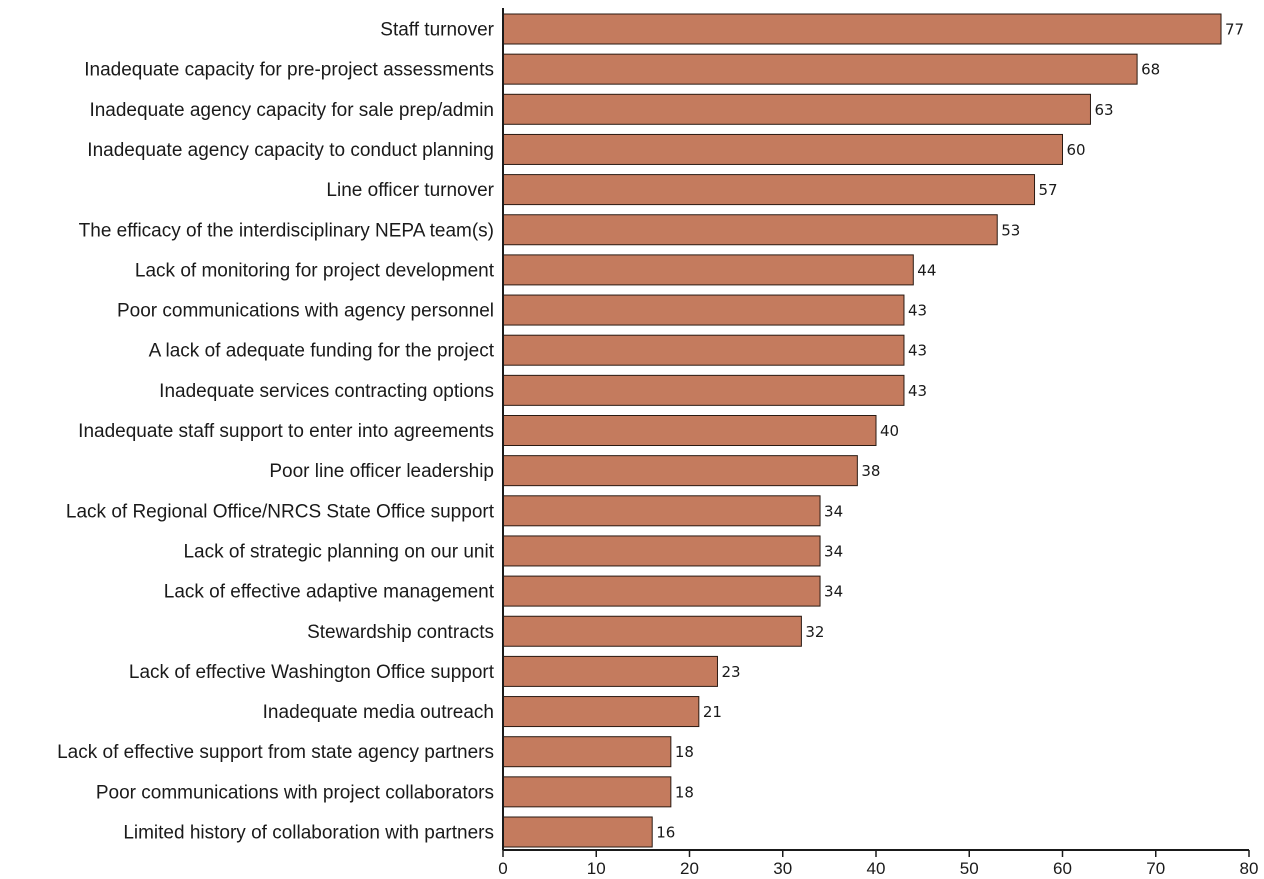  What do you see at coordinates (1150, 70) in the screenshot?
I see `value-label: 68` at bounding box center [1150, 70].